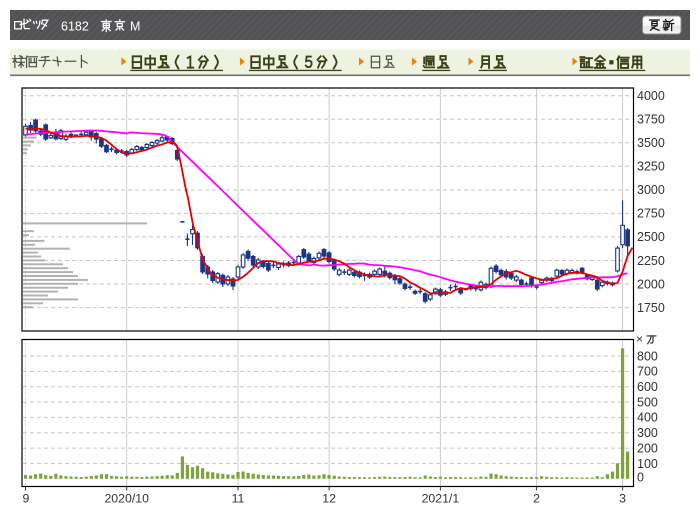  What do you see at coordinates (647, 418) in the screenshot?
I see `svg-text: 400` at bounding box center [647, 418].